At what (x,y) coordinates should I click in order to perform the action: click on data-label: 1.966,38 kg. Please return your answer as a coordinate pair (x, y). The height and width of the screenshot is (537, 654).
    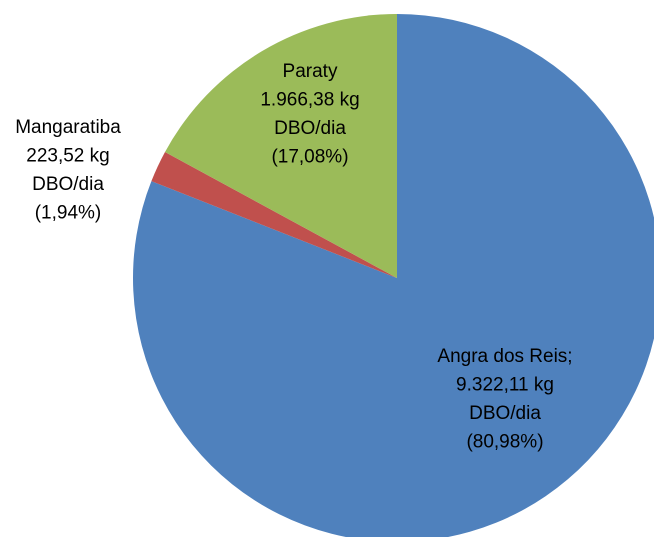
    Looking at the image, I should click on (309, 100).